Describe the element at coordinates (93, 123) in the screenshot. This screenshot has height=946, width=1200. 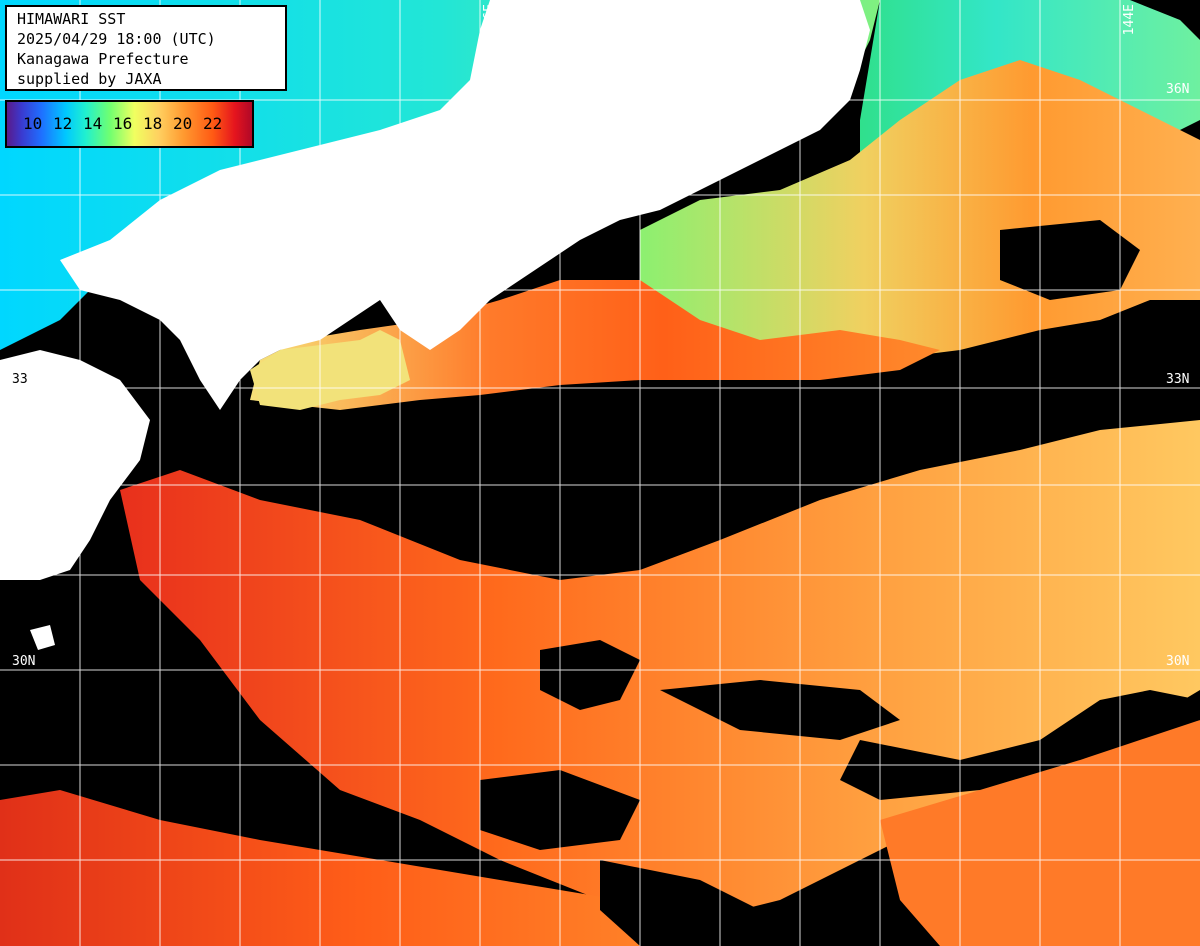
I see `legend-label: 14` at that location.